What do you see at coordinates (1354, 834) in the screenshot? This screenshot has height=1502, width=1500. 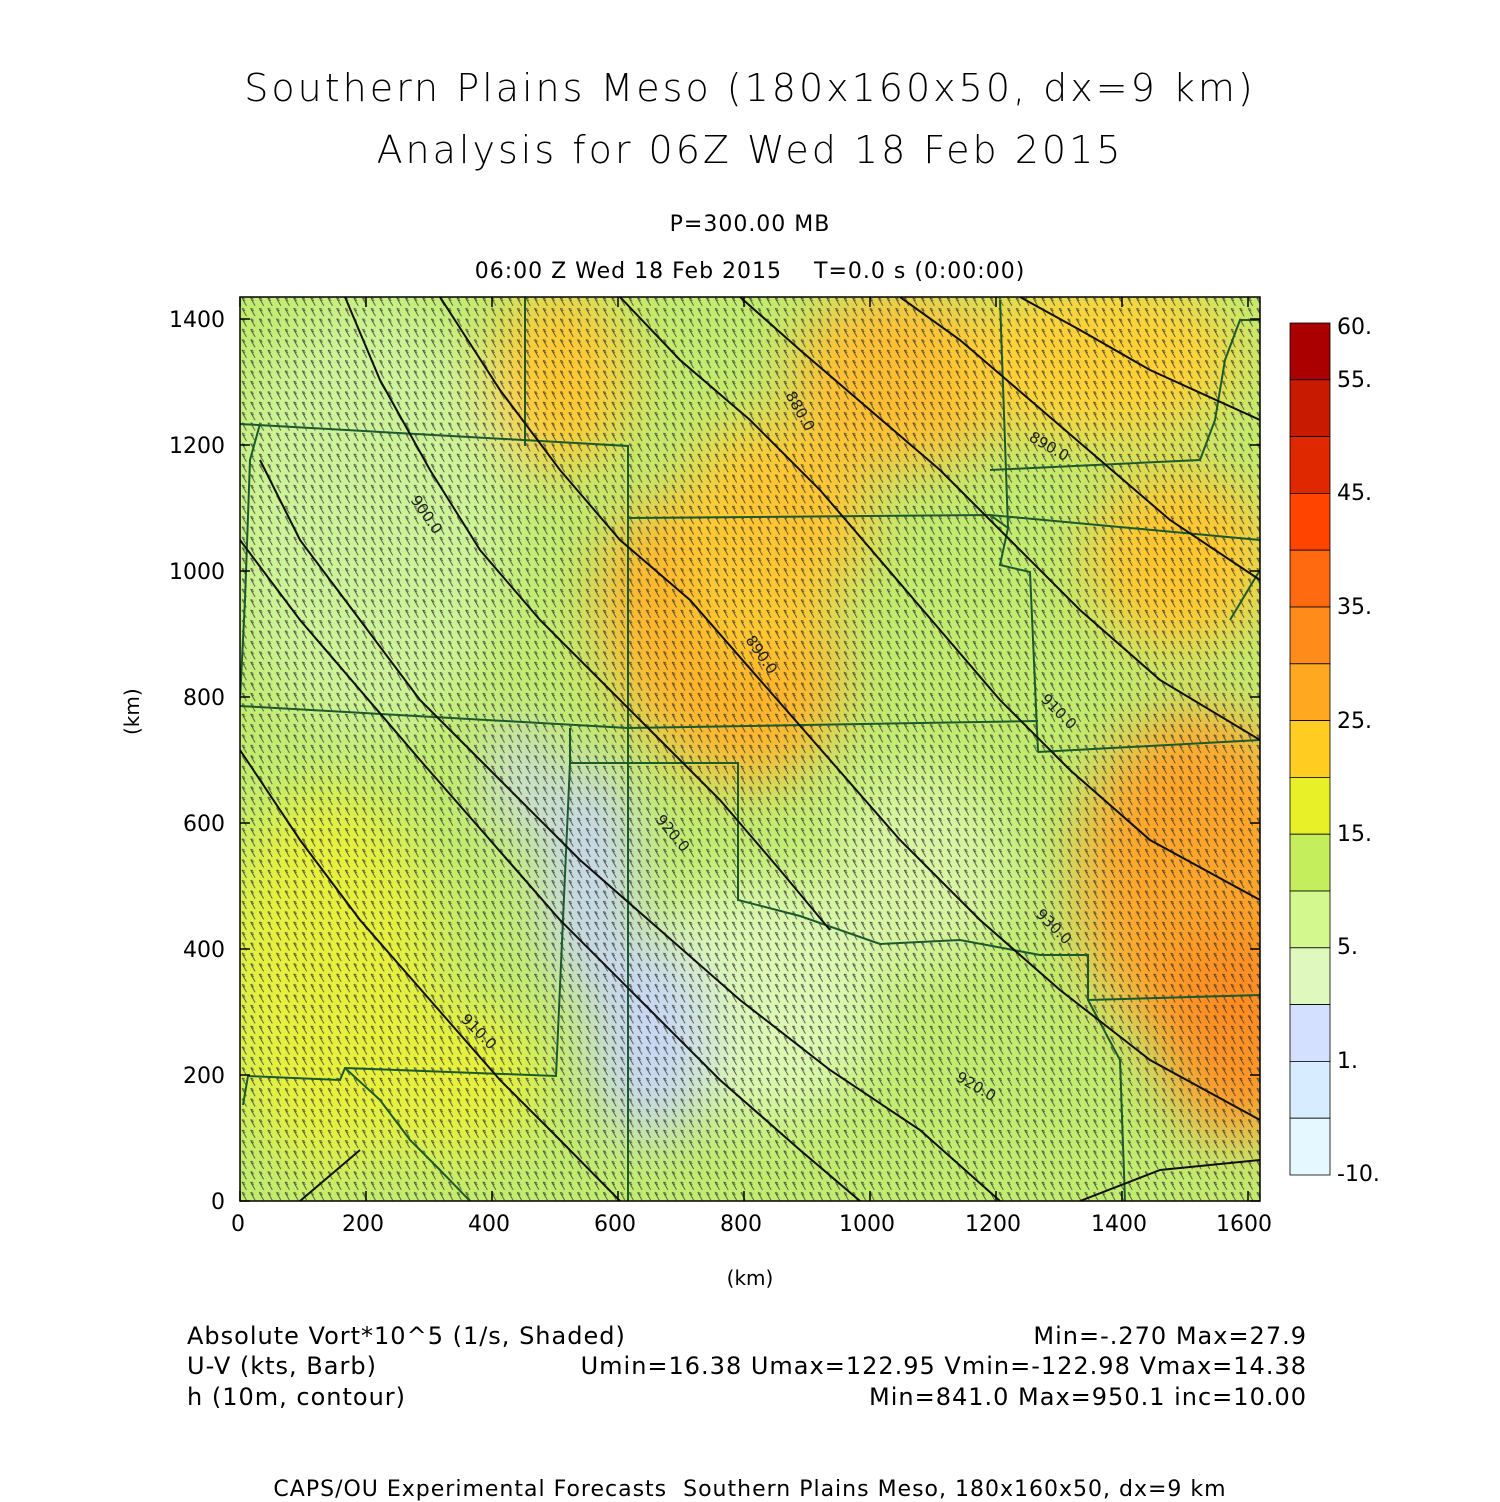 I see `colorbar-label: 15.` at bounding box center [1354, 834].